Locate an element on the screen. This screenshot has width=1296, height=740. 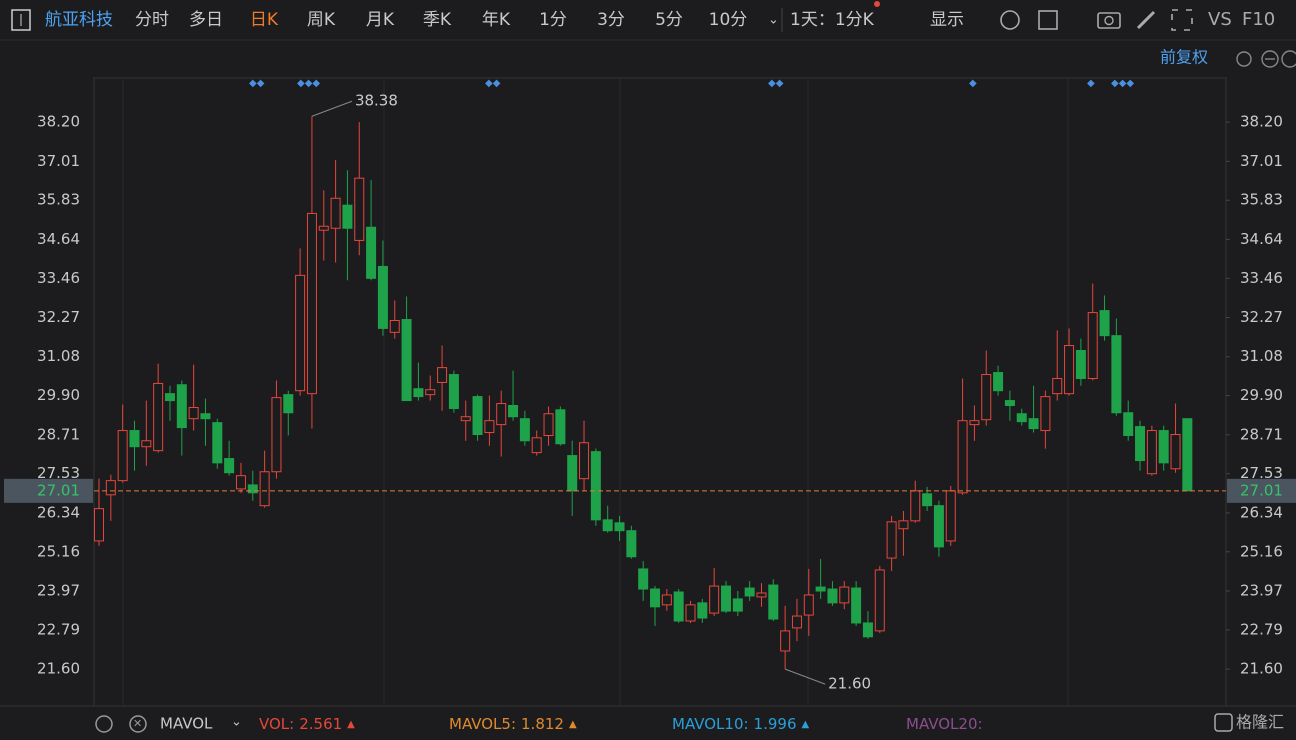
high-annotation: 38.38 is located at coordinates (376, 101).